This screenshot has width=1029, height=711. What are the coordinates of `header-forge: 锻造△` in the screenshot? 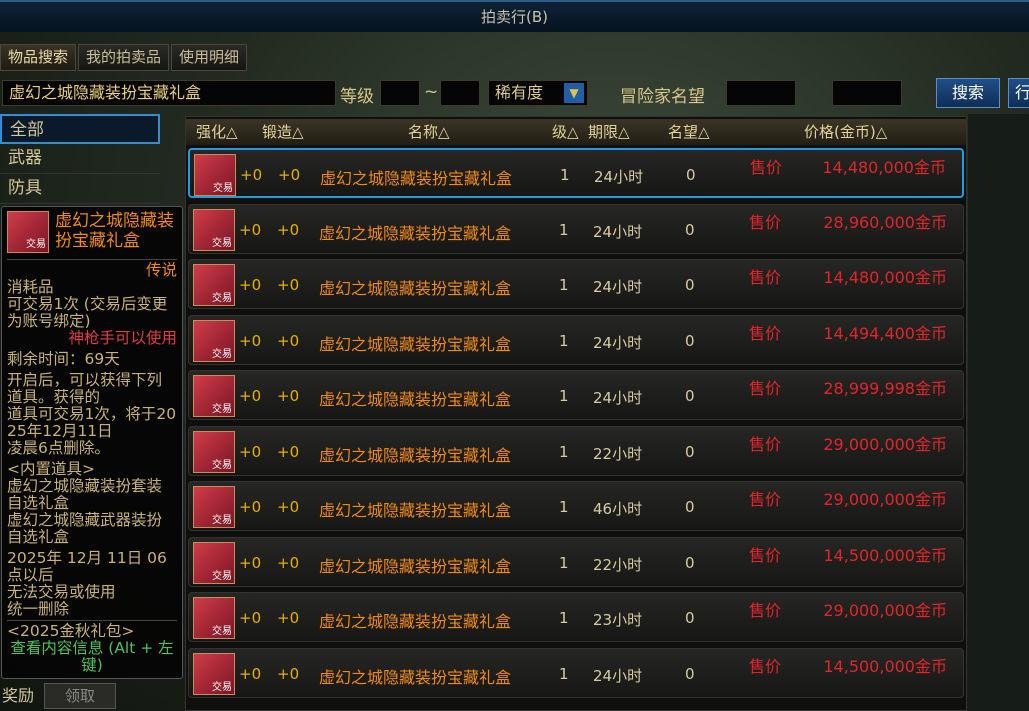 It's located at (283, 132).